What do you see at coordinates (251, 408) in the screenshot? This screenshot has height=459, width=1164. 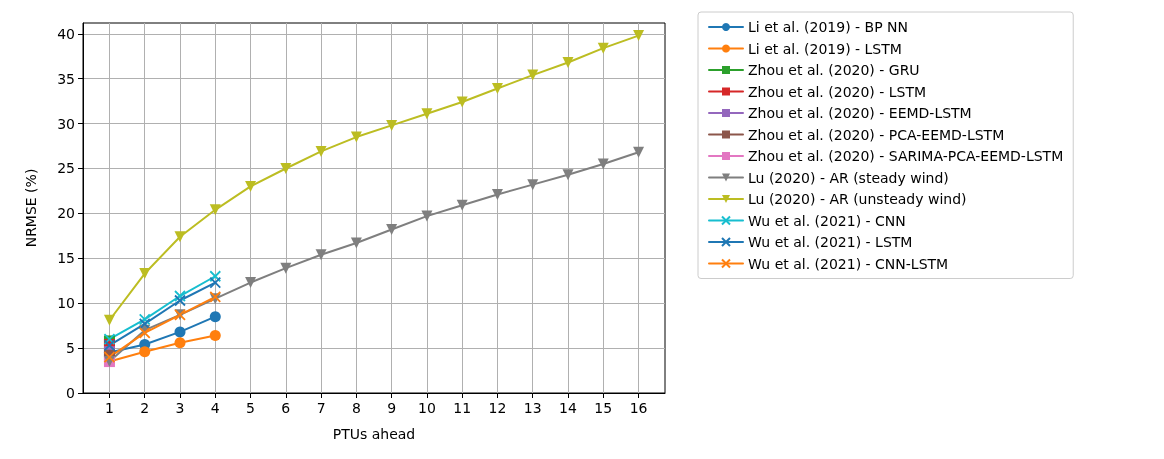 I see `x-tick-label: 5` at bounding box center [251, 408].